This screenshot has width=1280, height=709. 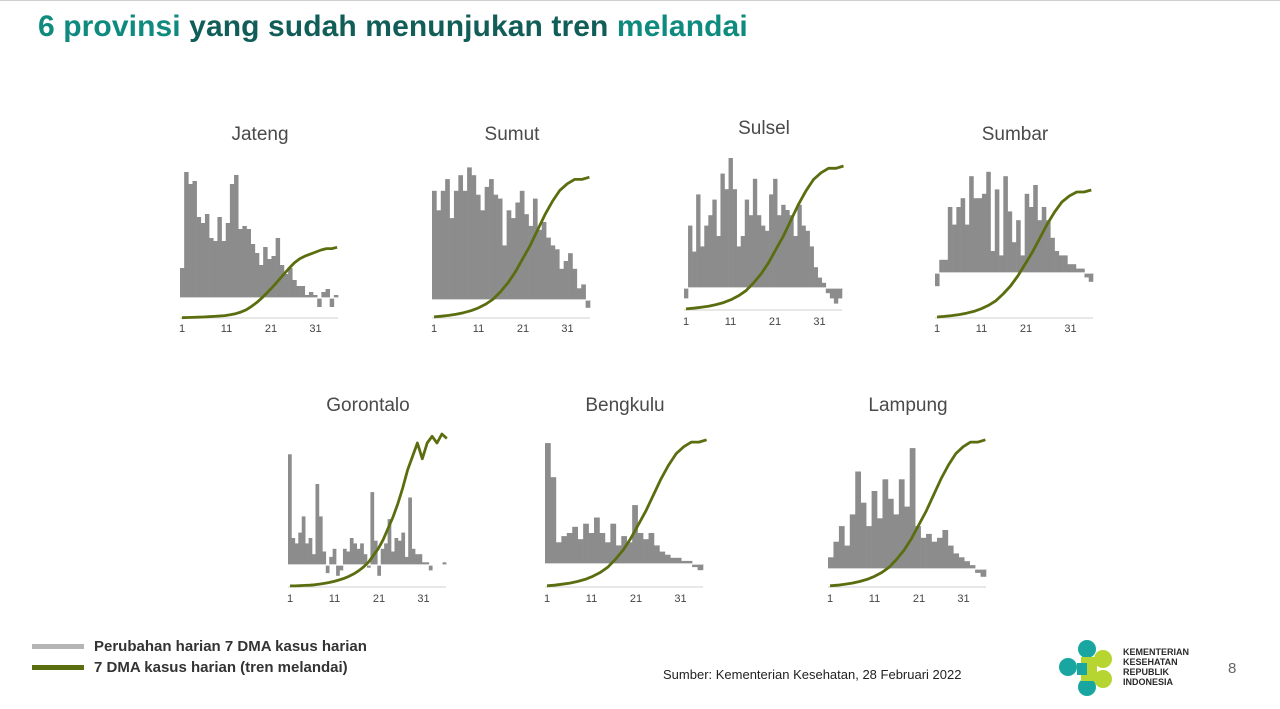 I want to click on legend-label-line: 7 DMA kasus harian (tren melandai), so click(x=221, y=667).